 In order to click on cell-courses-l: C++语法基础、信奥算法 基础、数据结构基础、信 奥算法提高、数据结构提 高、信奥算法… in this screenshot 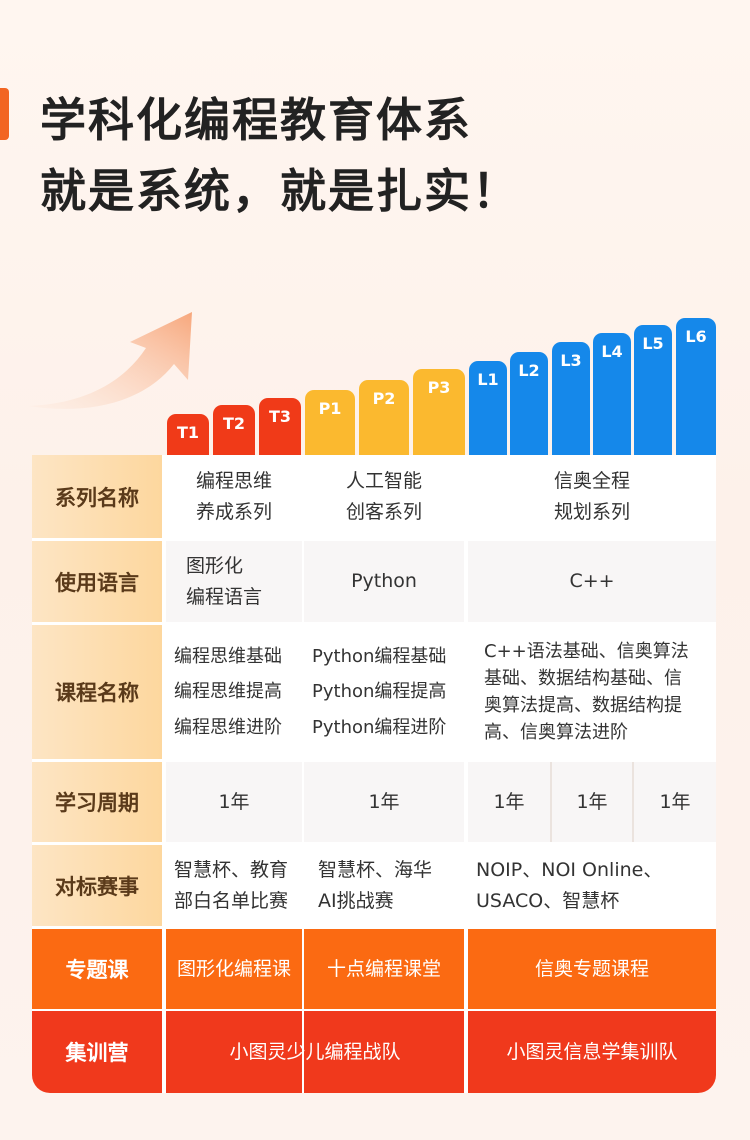, I will do `click(592, 692)`.